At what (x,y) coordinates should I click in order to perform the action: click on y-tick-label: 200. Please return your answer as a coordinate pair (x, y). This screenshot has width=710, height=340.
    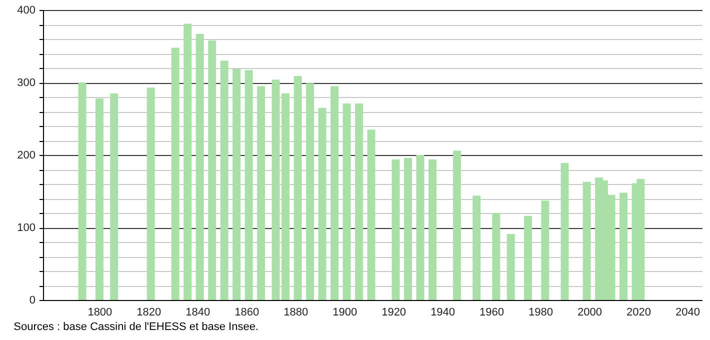
    Looking at the image, I should click on (26, 156).